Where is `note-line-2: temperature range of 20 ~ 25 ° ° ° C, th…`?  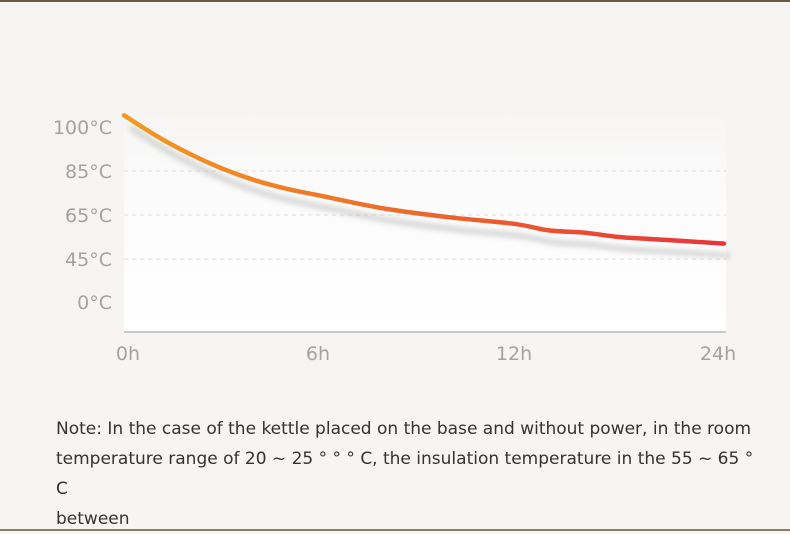 note-line-2: temperature range of 20 ~ 25 ° ° ° C, th… is located at coordinates (405, 474).